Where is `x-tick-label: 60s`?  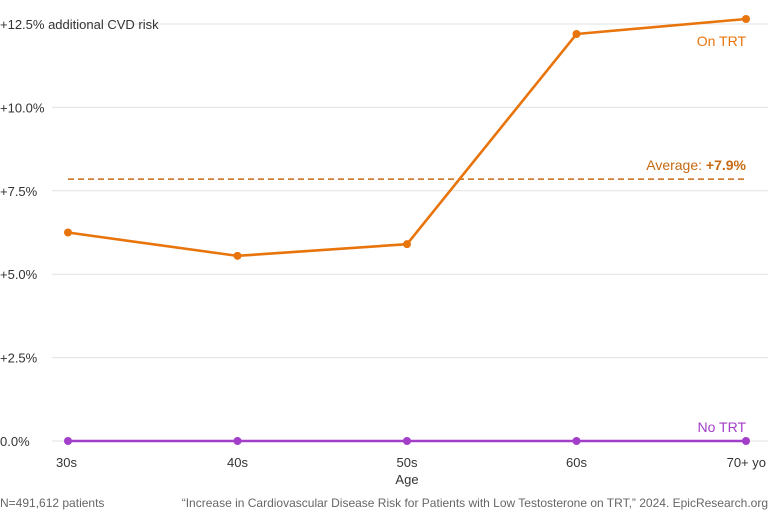 x-tick-label: 60s is located at coordinates (576, 462).